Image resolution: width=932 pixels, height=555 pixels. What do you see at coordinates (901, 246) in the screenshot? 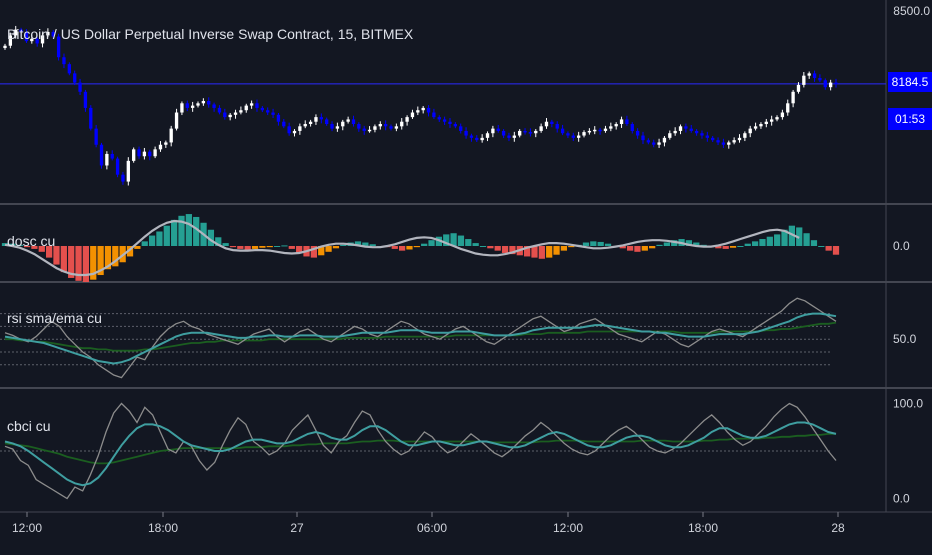
I see `y-tick-label-dosc: 0.0` at bounding box center [901, 246].